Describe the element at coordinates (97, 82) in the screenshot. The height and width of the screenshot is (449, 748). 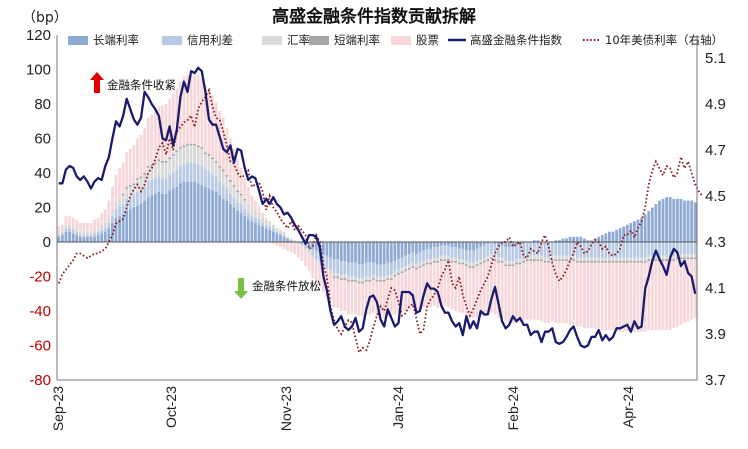
I see `tighten-arrow-icon` at that location.